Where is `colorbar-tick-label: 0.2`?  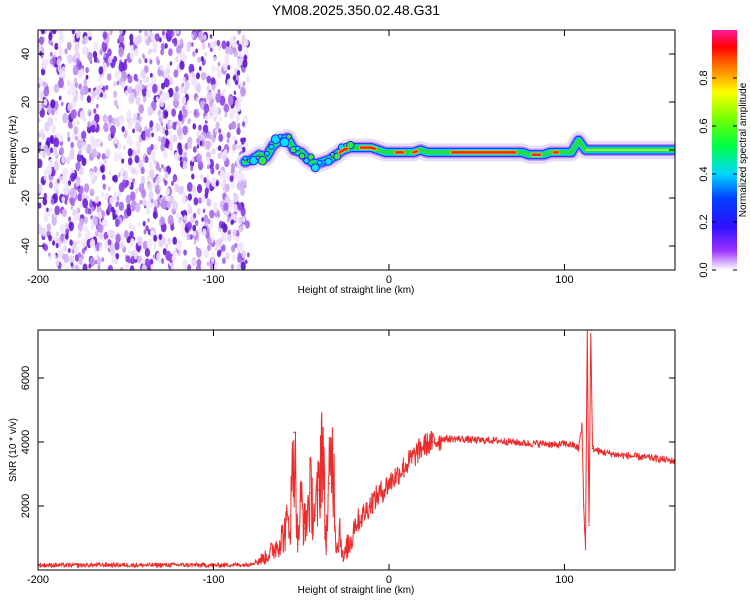 colorbar-tick-label: 0.2 is located at coordinates (704, 221).